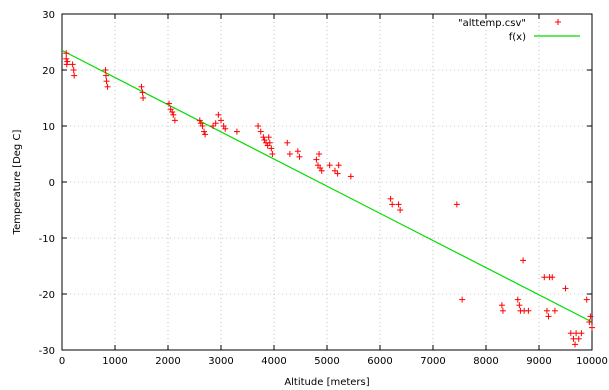  I want to click on x-axis-label: Altitude [meters], so click(326, 382).